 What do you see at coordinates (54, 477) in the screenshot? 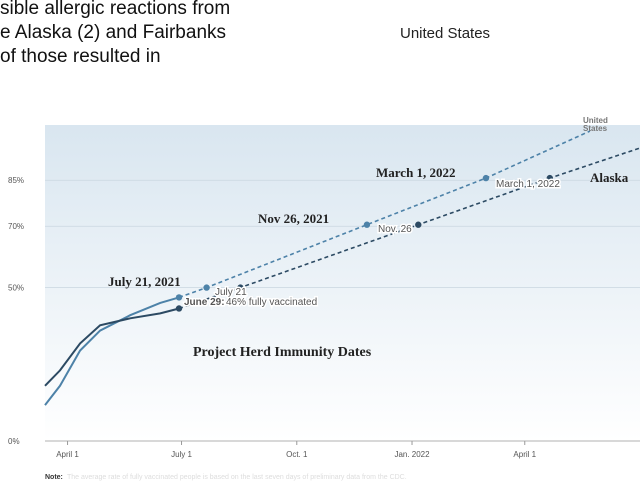
I see `note-label: Note:` at bounding box center [54, 477].